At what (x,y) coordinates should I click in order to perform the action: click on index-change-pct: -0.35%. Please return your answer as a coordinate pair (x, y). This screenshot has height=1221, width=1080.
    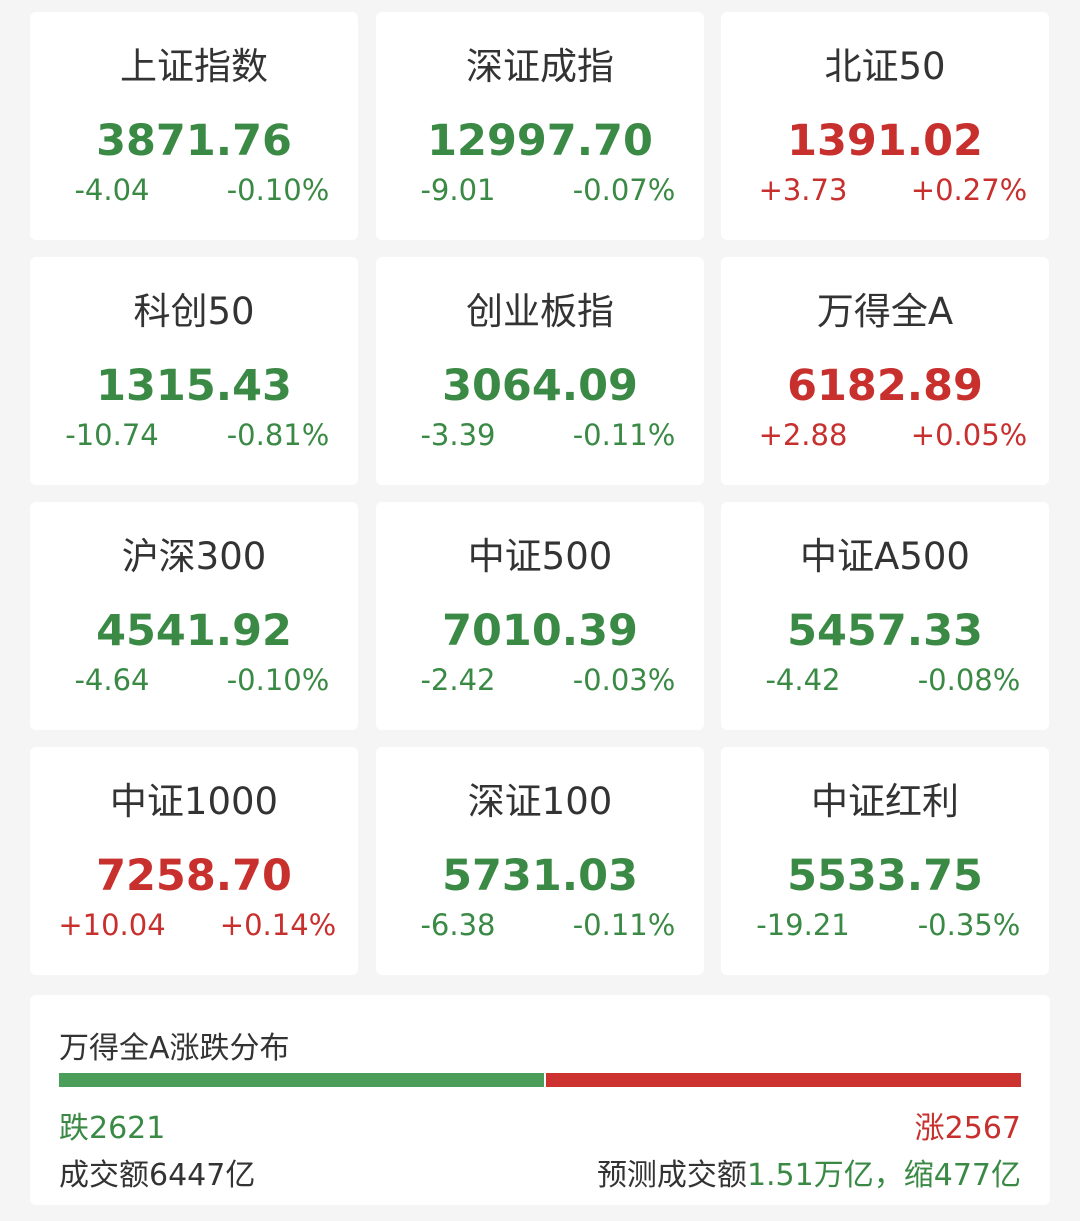
    Looking at the image, I should click on (969, 925).